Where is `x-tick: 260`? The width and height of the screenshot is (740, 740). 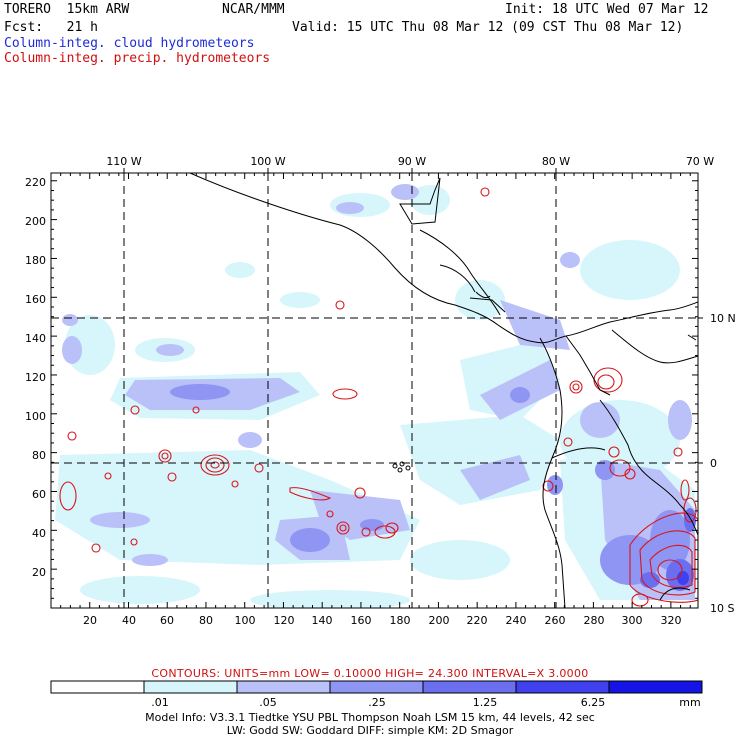 x-tick: 260 is located at coordinates (555, 620).